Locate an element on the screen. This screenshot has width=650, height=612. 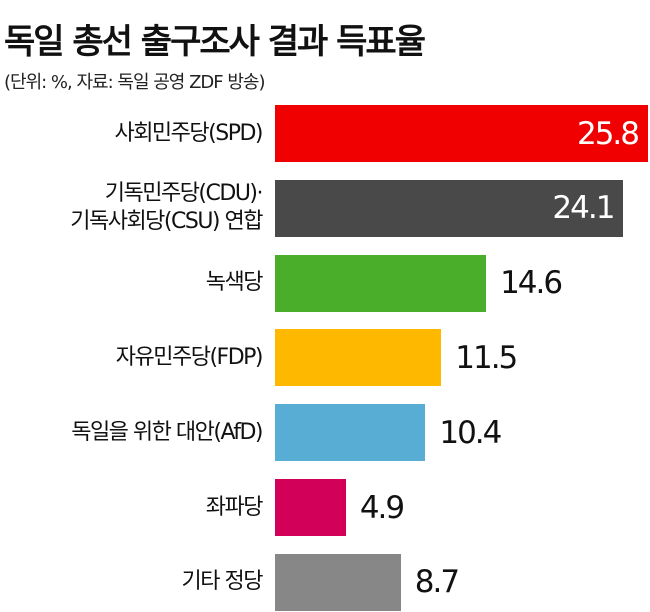
value-label: 10.4 is located at coordinates (470, 432).